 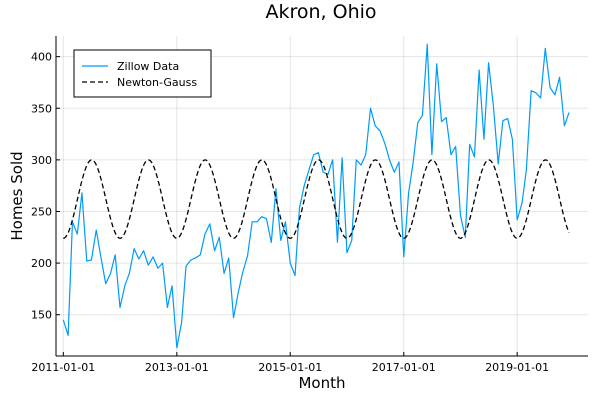 I want to click on x-axis-title: Month, so click(x=321, y=383).